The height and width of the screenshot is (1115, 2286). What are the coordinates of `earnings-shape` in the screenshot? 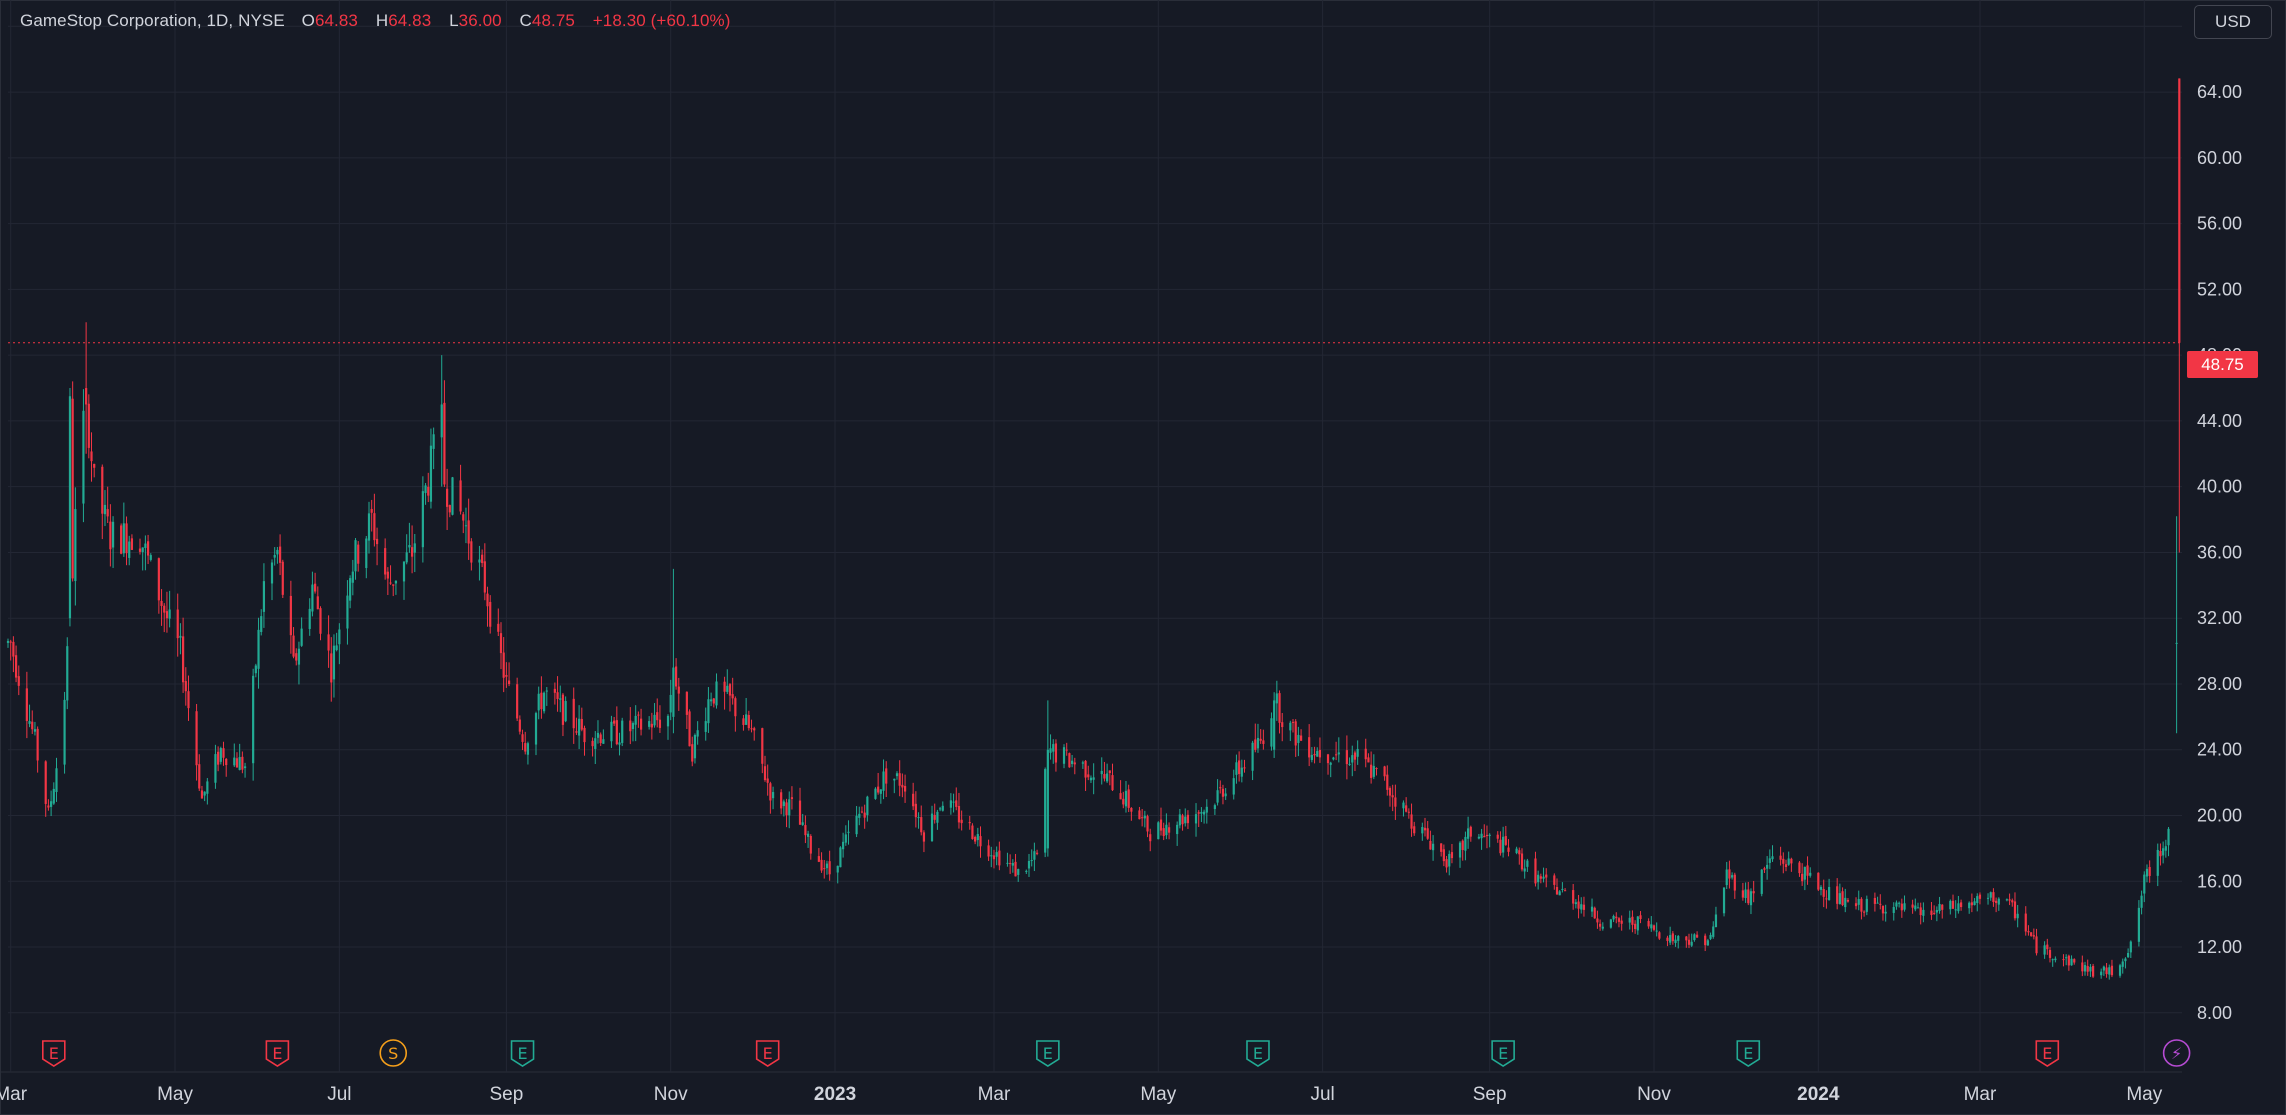 It's located at (2047, 1053).